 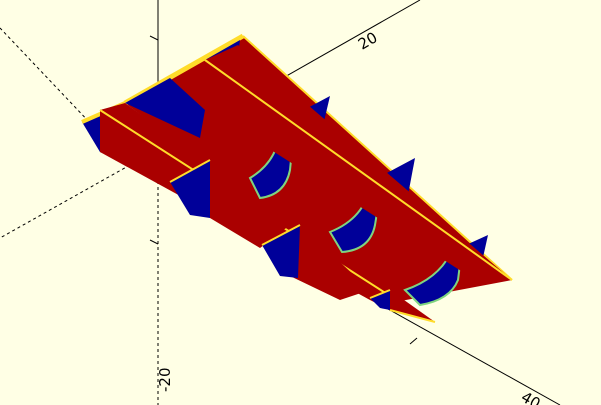 What do you see at coordinates (184, 69) in the screenshot?
I see `back-wall-top-edge` at bounding box center [184, 69].